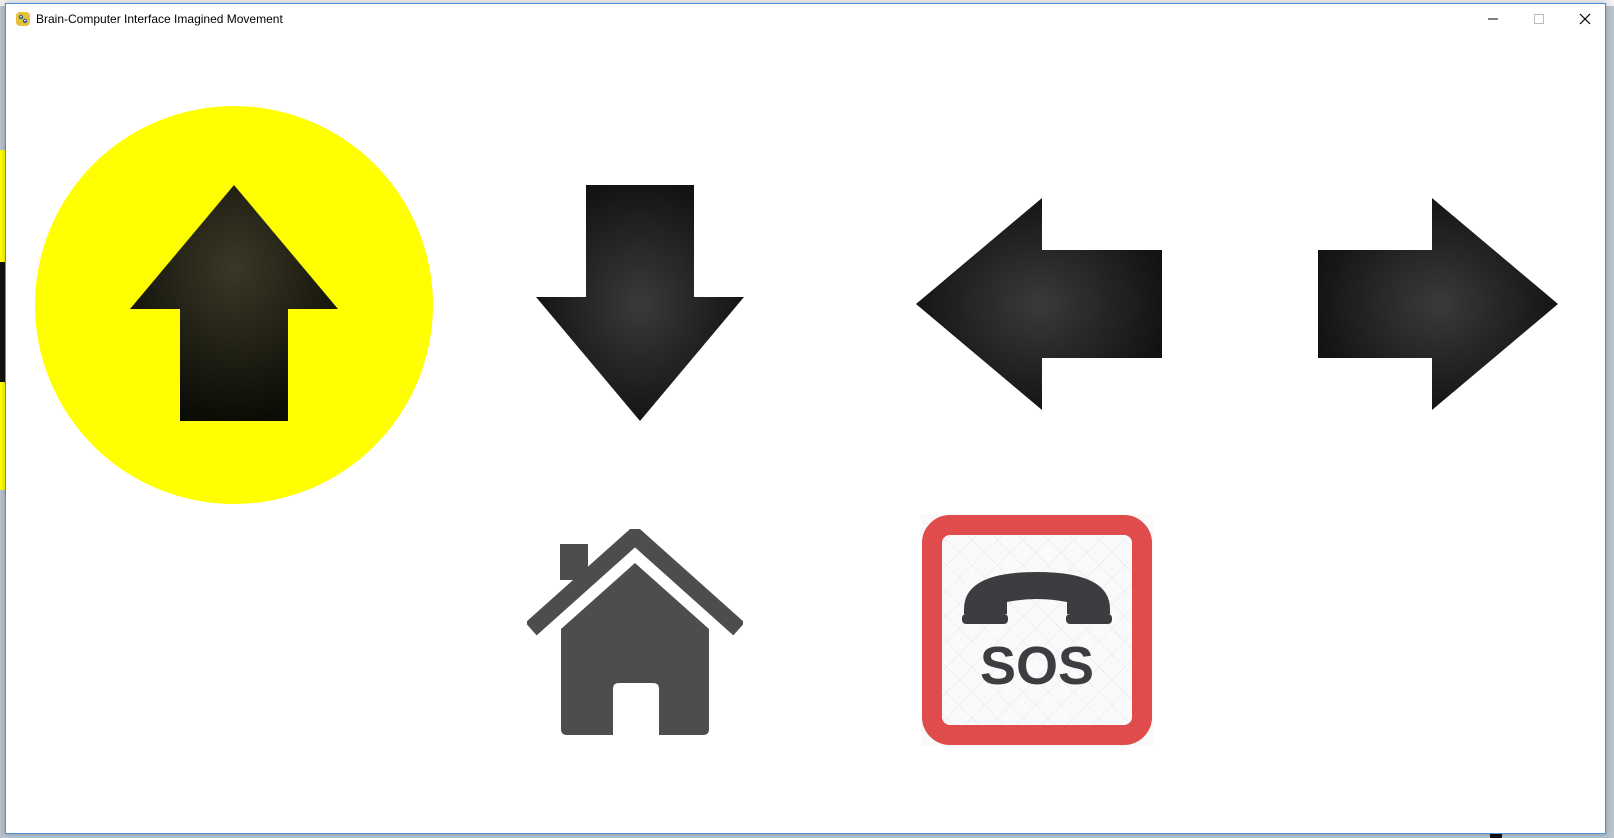 This screenshot has width=1614, height=838. I want to click on maximize-icon, so click(1539, 19).